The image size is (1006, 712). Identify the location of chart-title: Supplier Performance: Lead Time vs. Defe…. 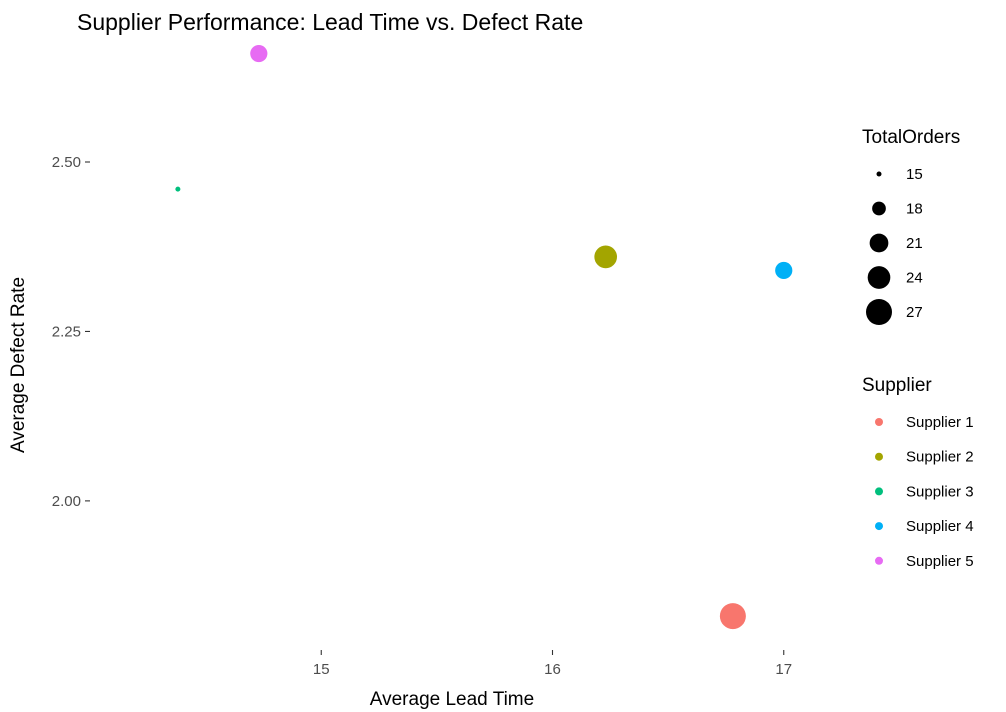
(330, 22).